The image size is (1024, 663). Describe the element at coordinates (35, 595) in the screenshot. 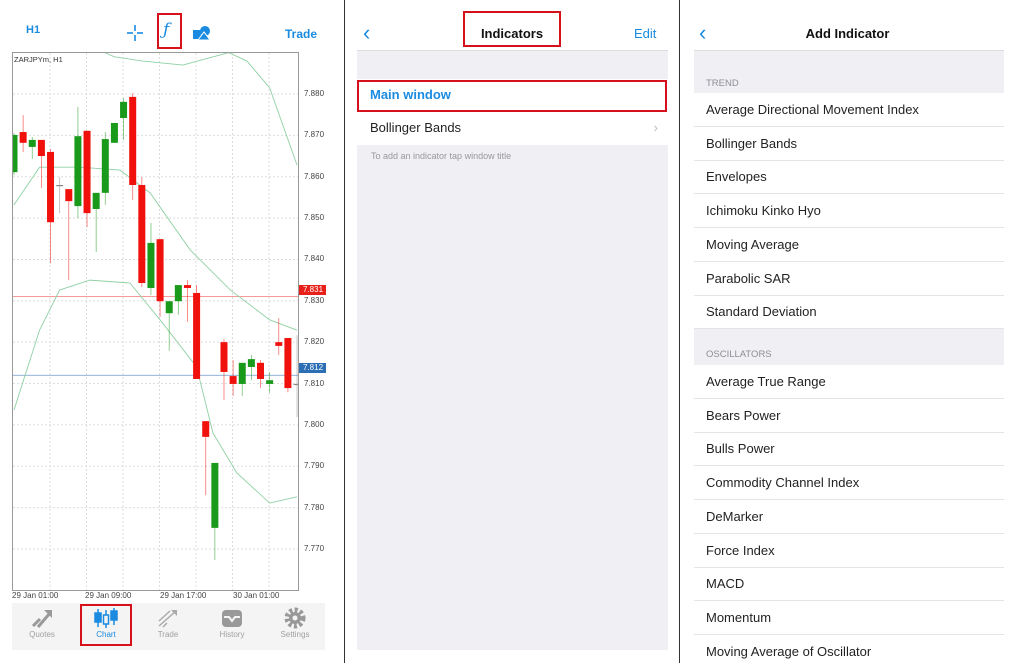

I see `time-tick-label: 29 Jan 01:00` at that location.